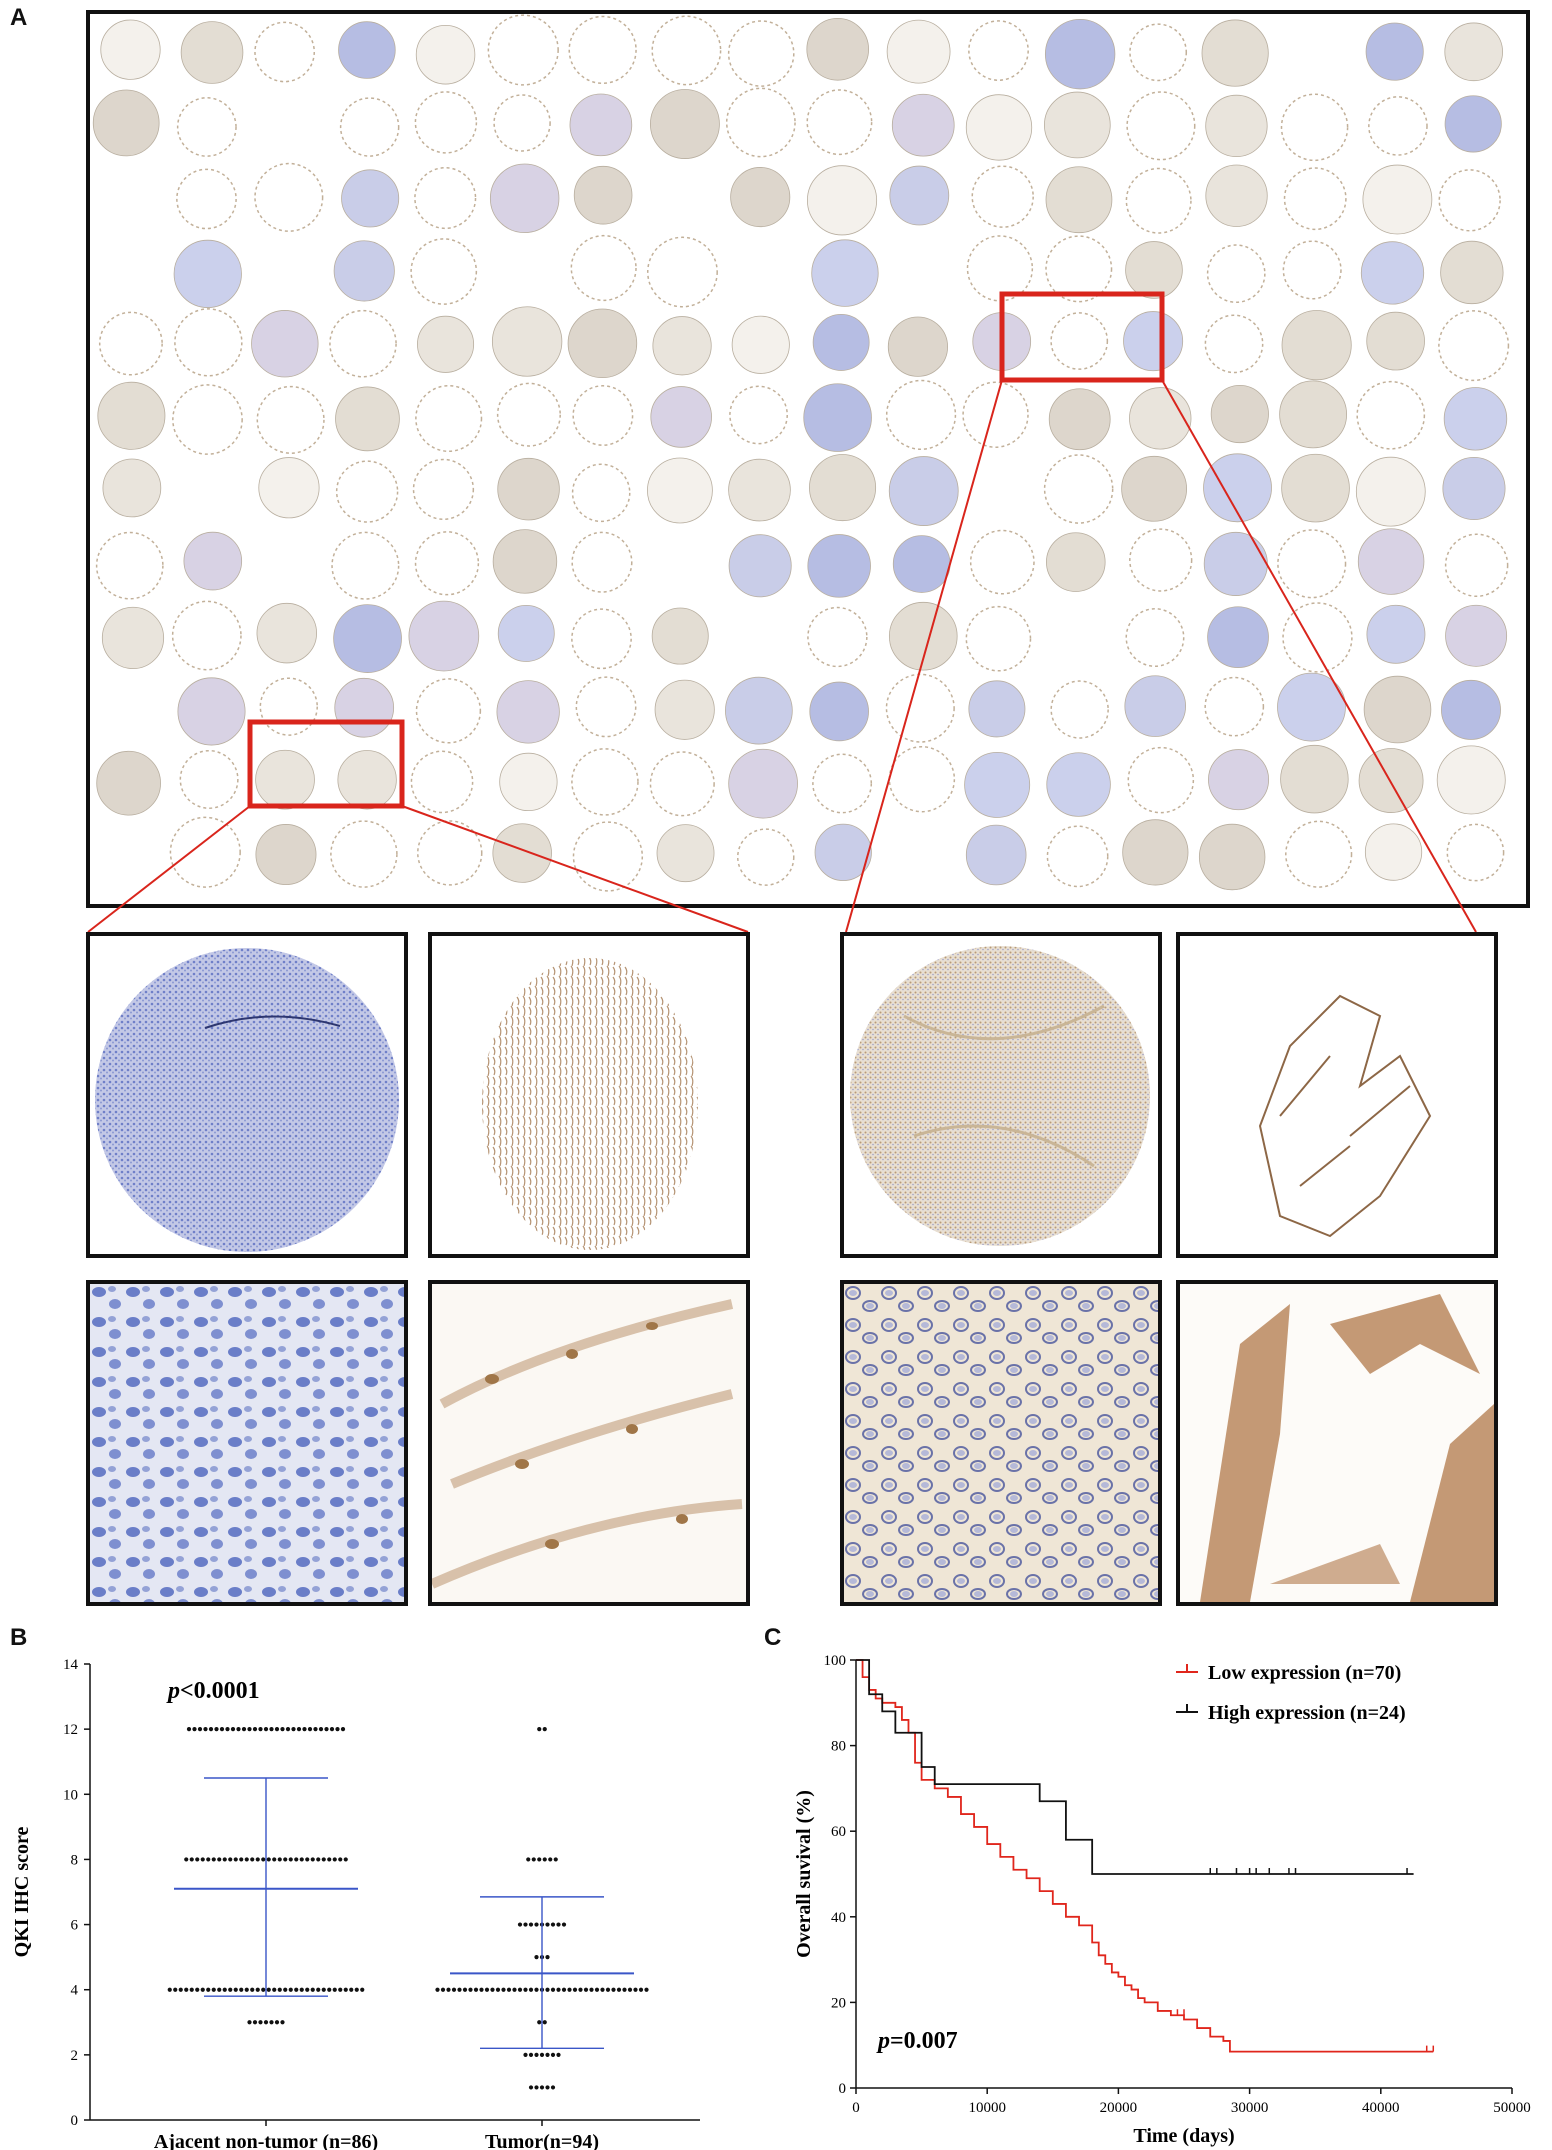 The height and width of the screenshot is (2150, 1552). Describe the element at coordinates (590, 1104) in the screenshot. I see `tissue-core-image` at that location.